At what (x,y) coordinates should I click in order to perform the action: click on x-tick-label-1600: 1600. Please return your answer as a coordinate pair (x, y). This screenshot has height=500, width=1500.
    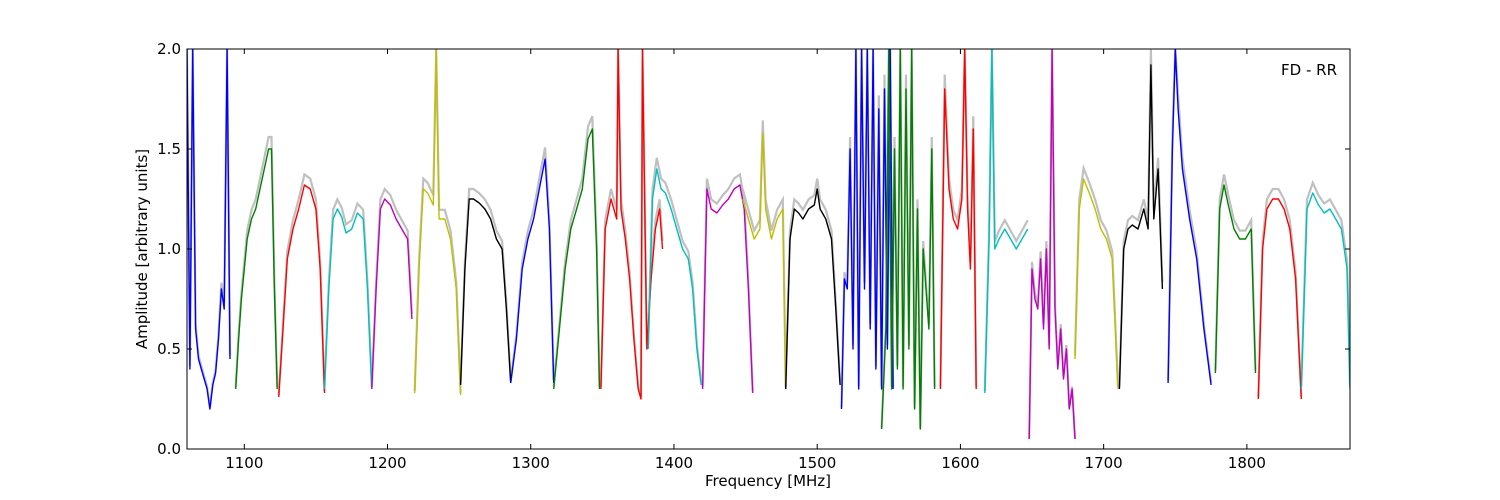
    Looking at the image, I should click on (960, 463).